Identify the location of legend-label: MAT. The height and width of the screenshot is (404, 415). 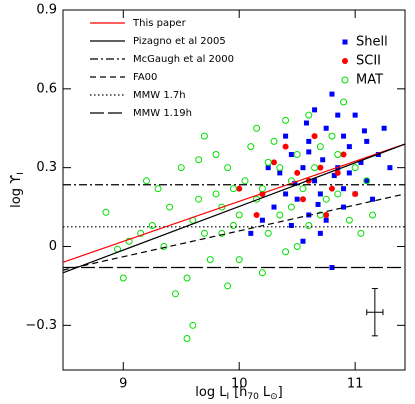
(369, 80).